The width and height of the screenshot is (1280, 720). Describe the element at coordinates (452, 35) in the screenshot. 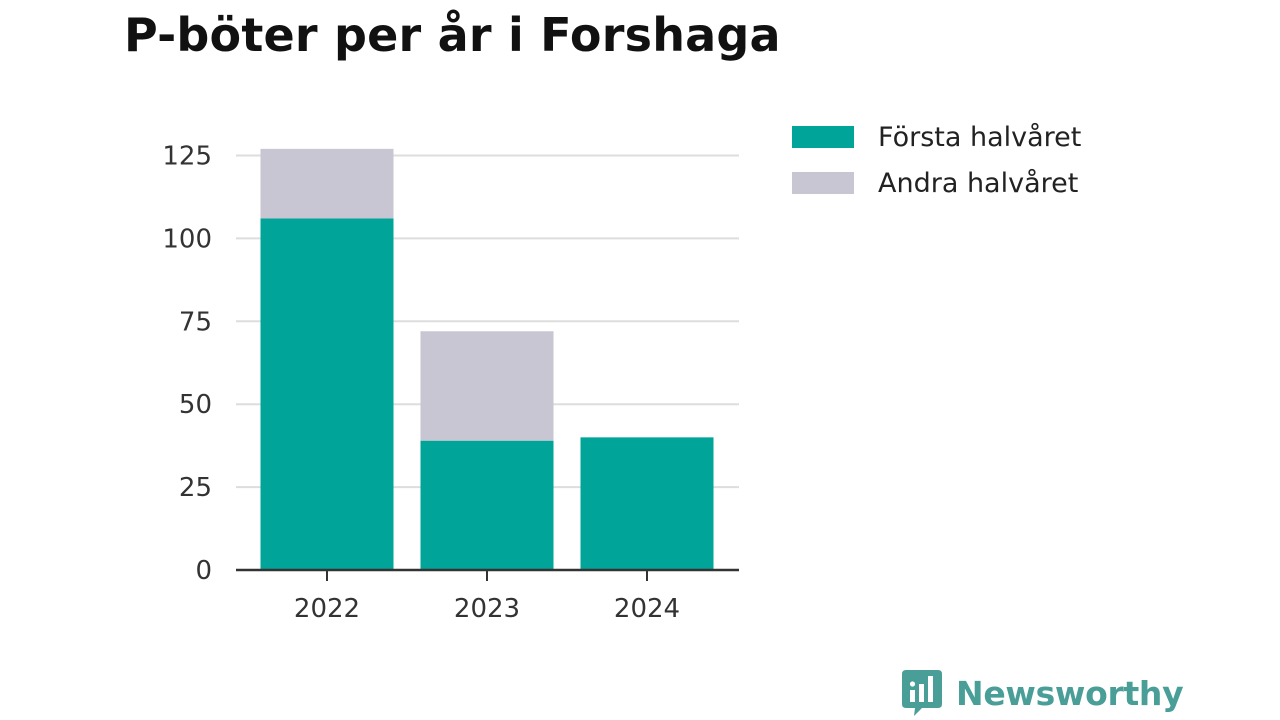

I see `chart-title: P-böter per år i Forshaga` at that location.